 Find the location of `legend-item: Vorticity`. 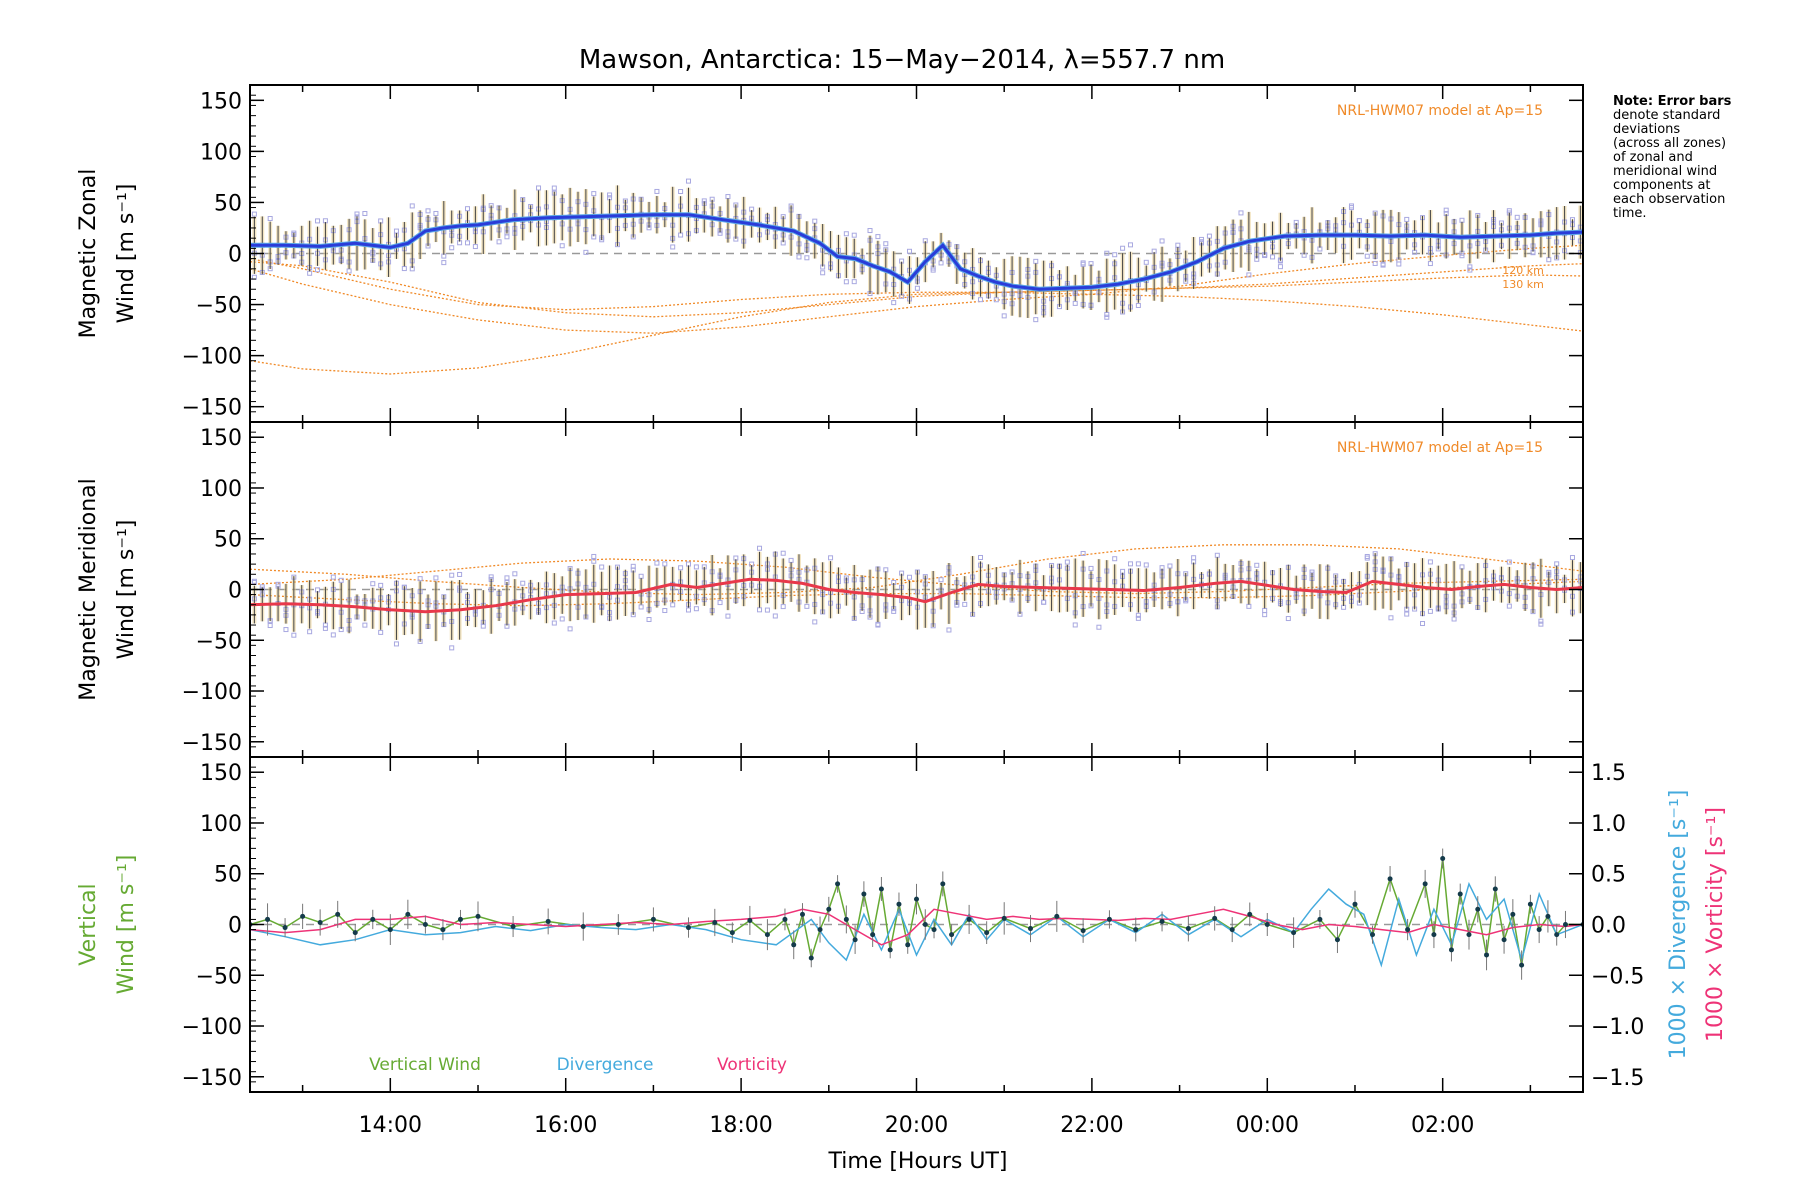

legend-item: Vorticity is located at coordinates (752, 1065).